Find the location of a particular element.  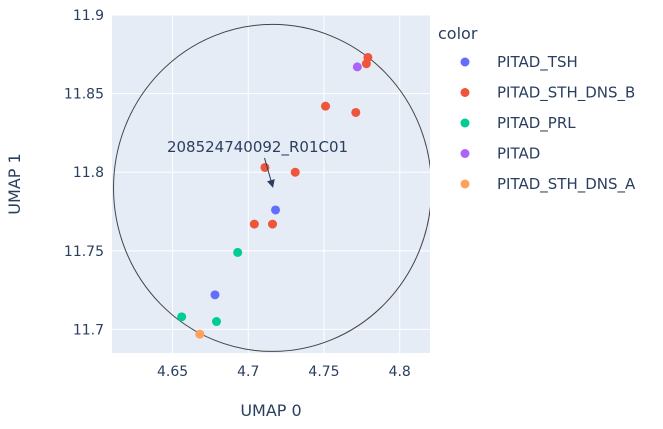

annotation-label: 208524740092_R01C01 is located at coordinates (257, 147).